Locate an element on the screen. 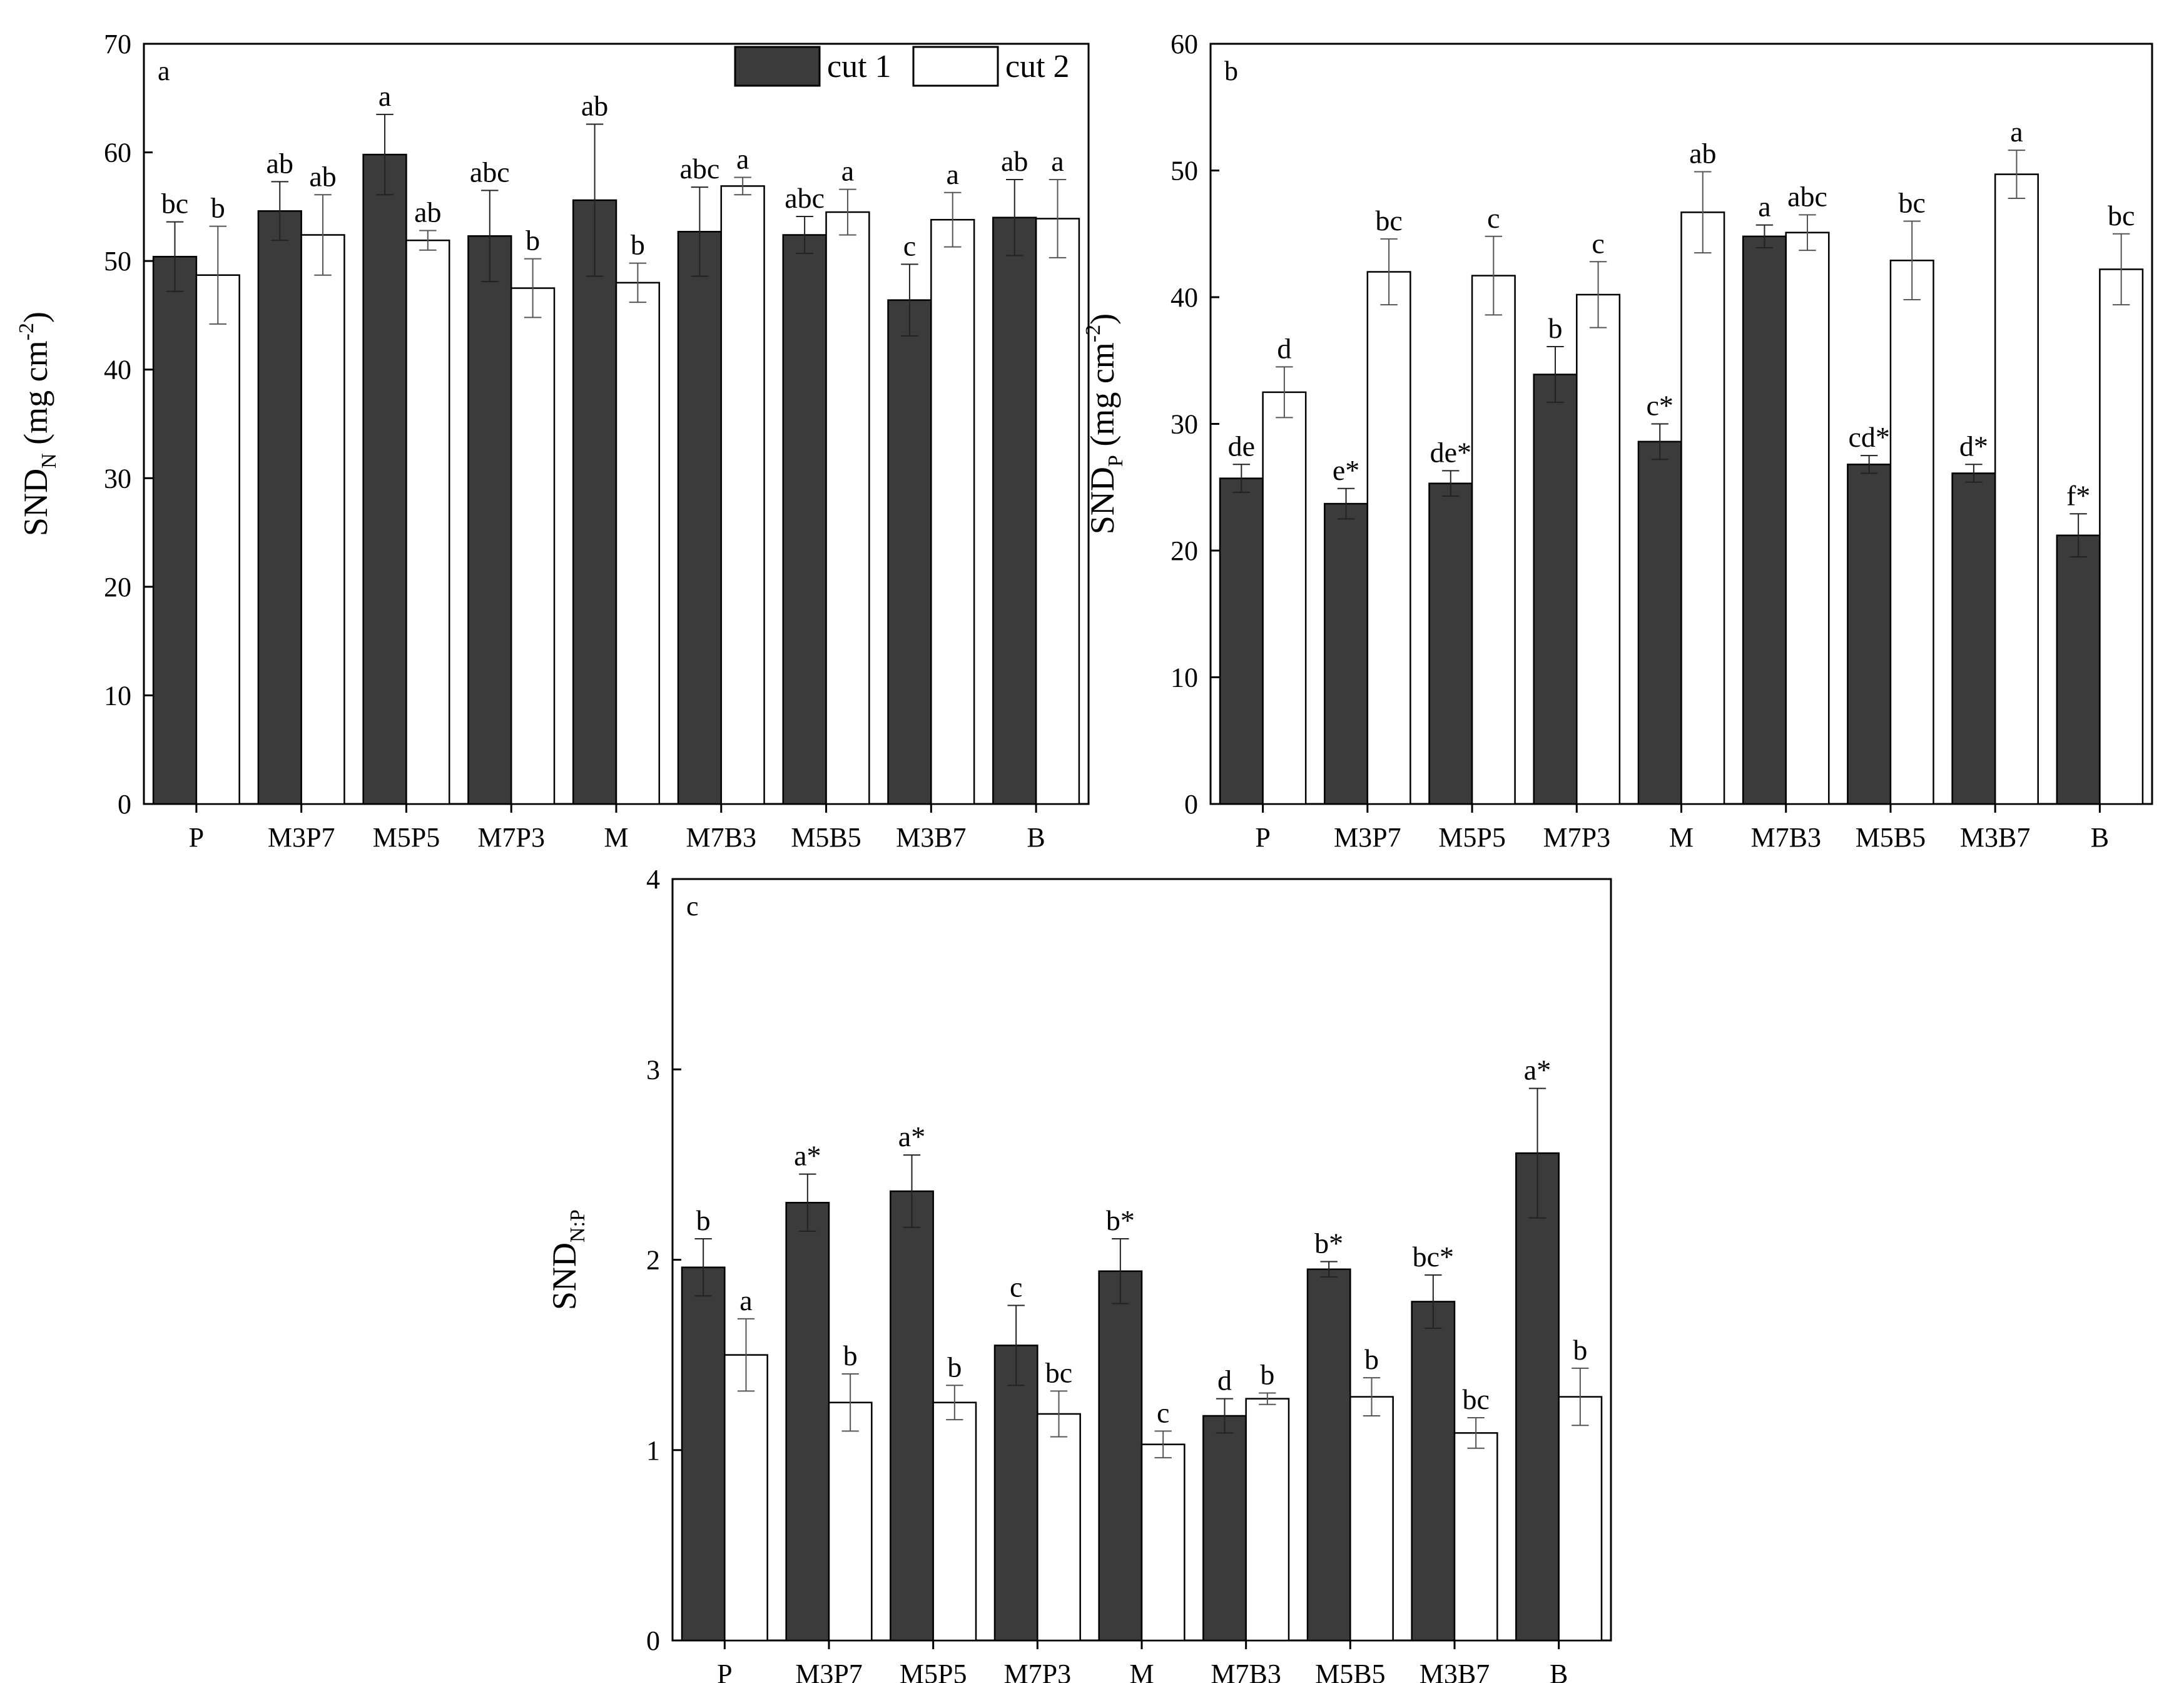 Image resolution: width=2184 pixels, height=1683 pixels. x-tick-label: M3P7 is located at coordinates (302, 837).